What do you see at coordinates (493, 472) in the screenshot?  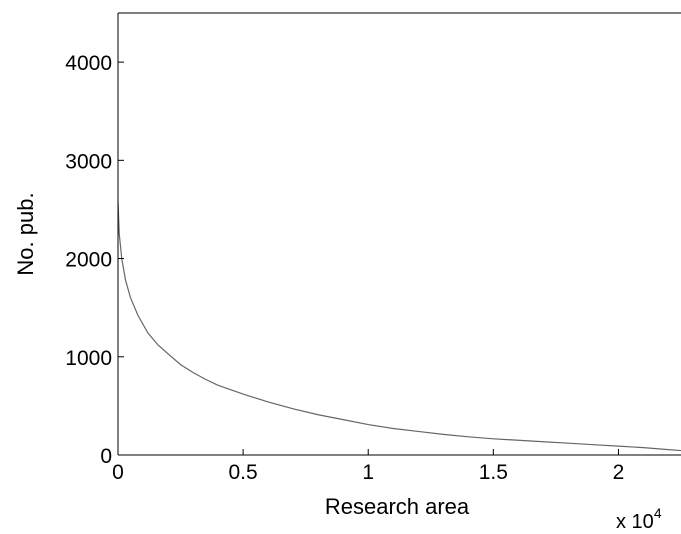 I see `x-tick-label: 1.5` at bounding box center [493, 472].